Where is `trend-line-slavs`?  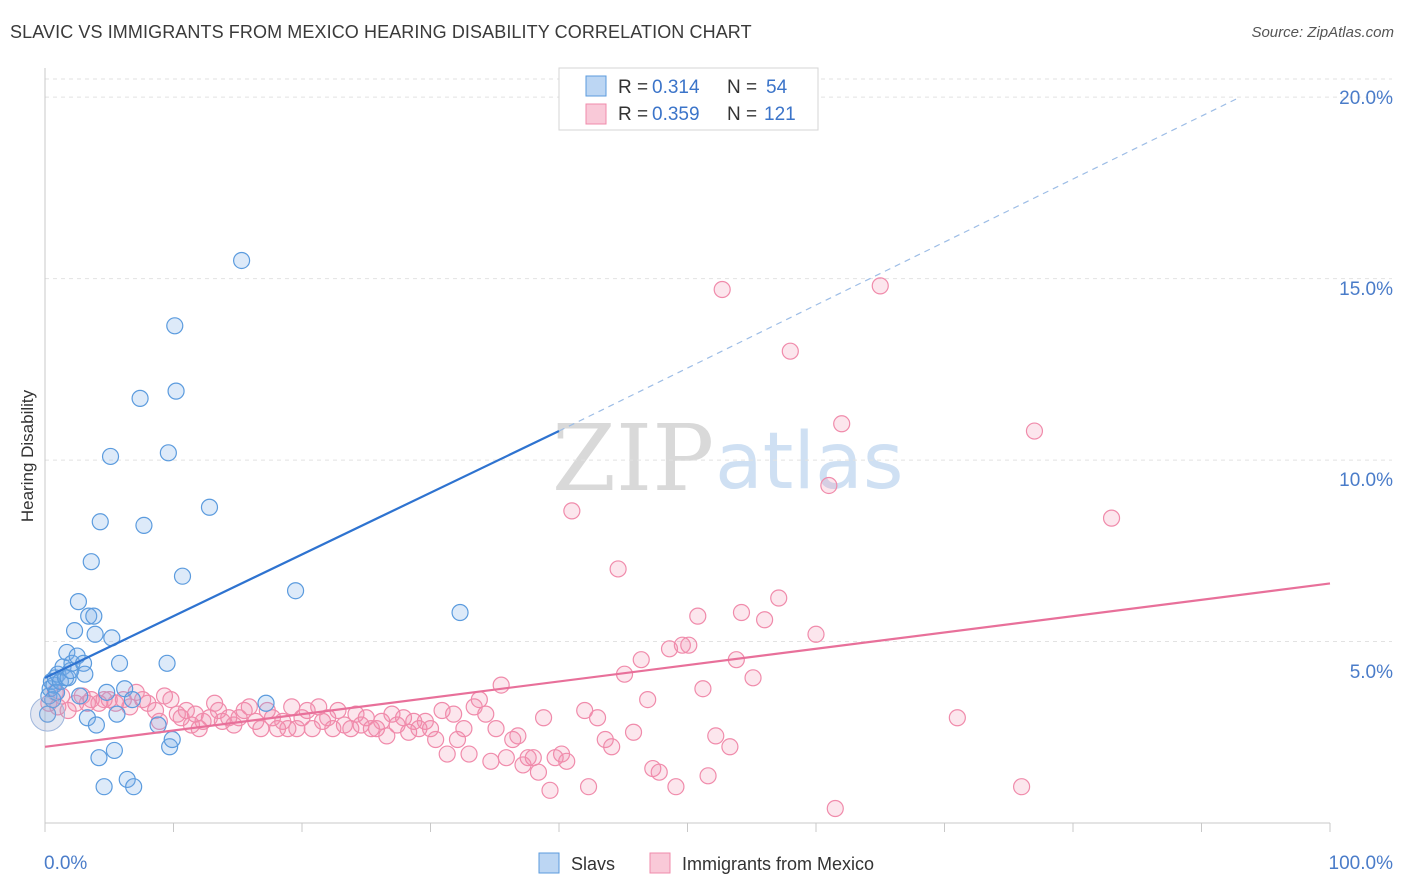 trend-line-slavs is located at coordinates (302, 554).